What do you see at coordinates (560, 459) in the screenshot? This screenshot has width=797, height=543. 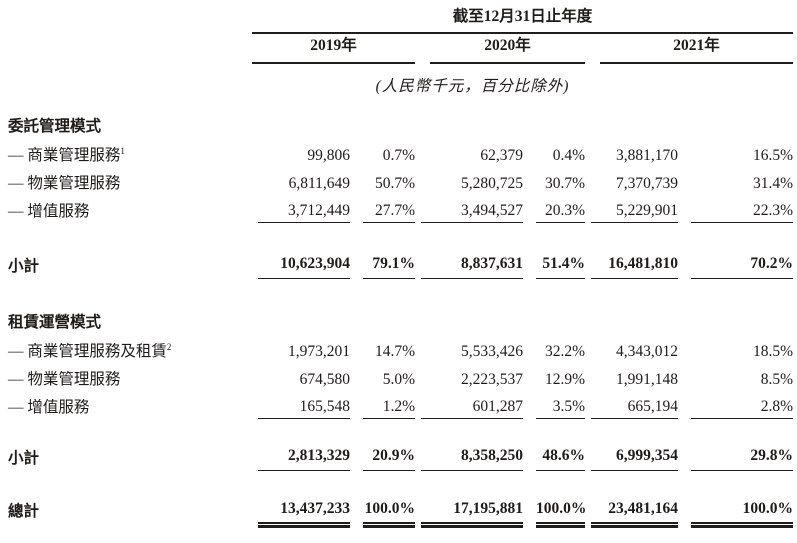 I see `percent-2020: 48.6%` at bounding box center [560, 459].